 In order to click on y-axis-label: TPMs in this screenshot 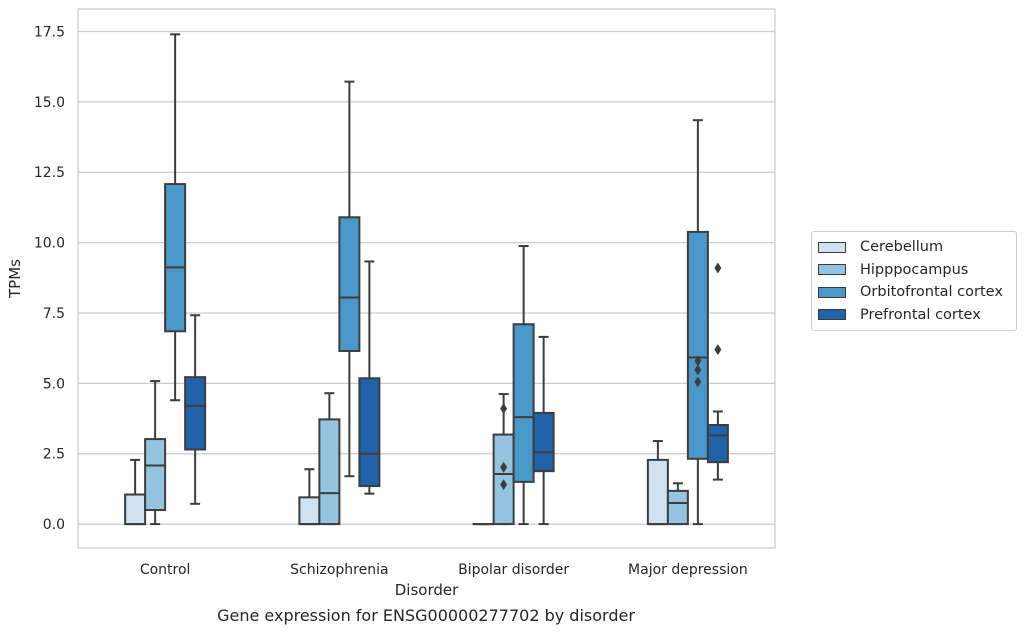, I will do `click(15, 279)`.